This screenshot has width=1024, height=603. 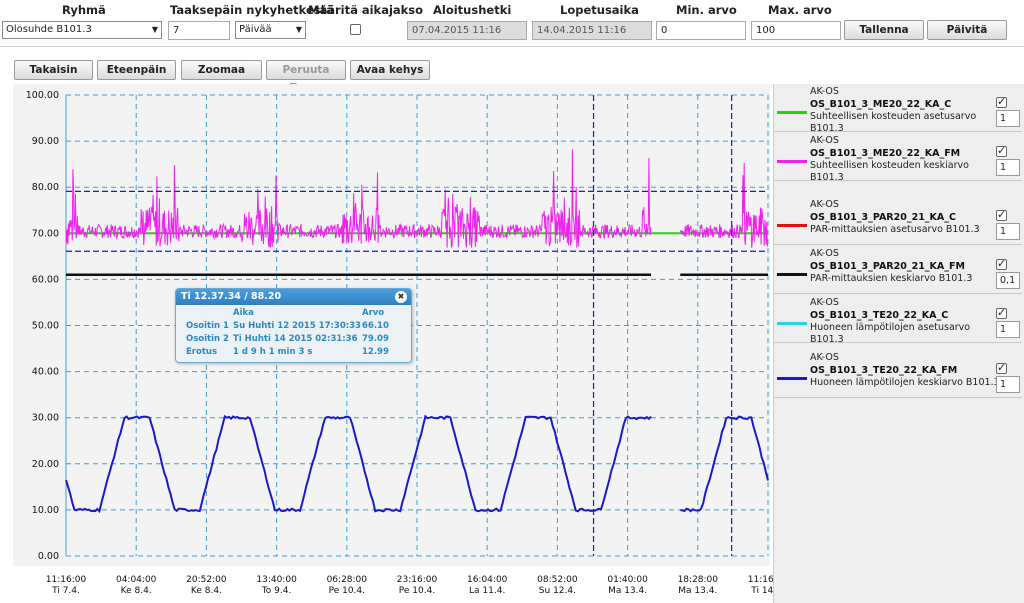 I want to click on max-input: 100, so click(x=796, y=30).